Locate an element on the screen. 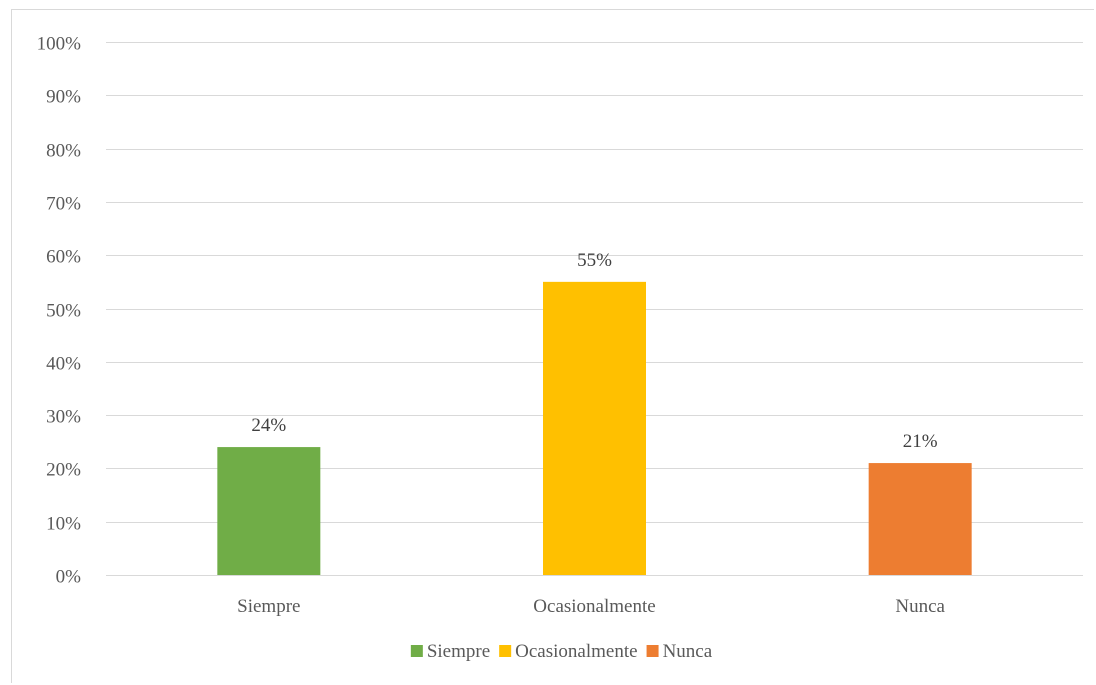 The image size is (1096, 685). y-tick-label: 10% is located at coordinates (63, 524).